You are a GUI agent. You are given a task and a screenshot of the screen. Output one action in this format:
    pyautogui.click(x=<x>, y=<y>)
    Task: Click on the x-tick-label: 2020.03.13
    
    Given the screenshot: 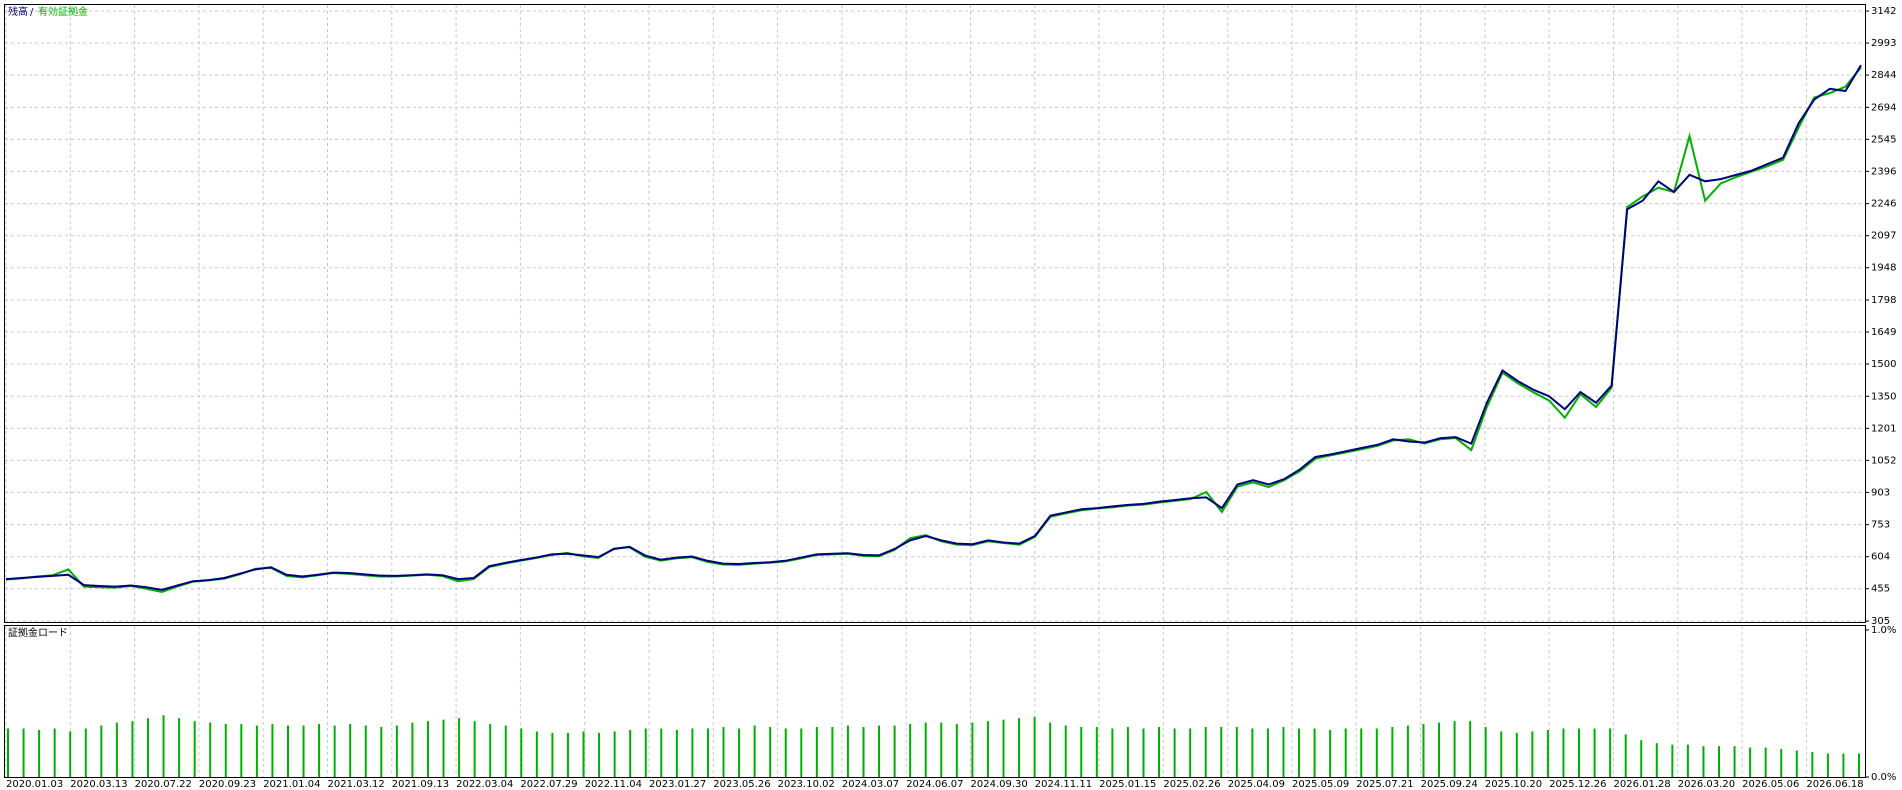 What is the action you would take?
    pyautogui.click(x=98, y=784)
    